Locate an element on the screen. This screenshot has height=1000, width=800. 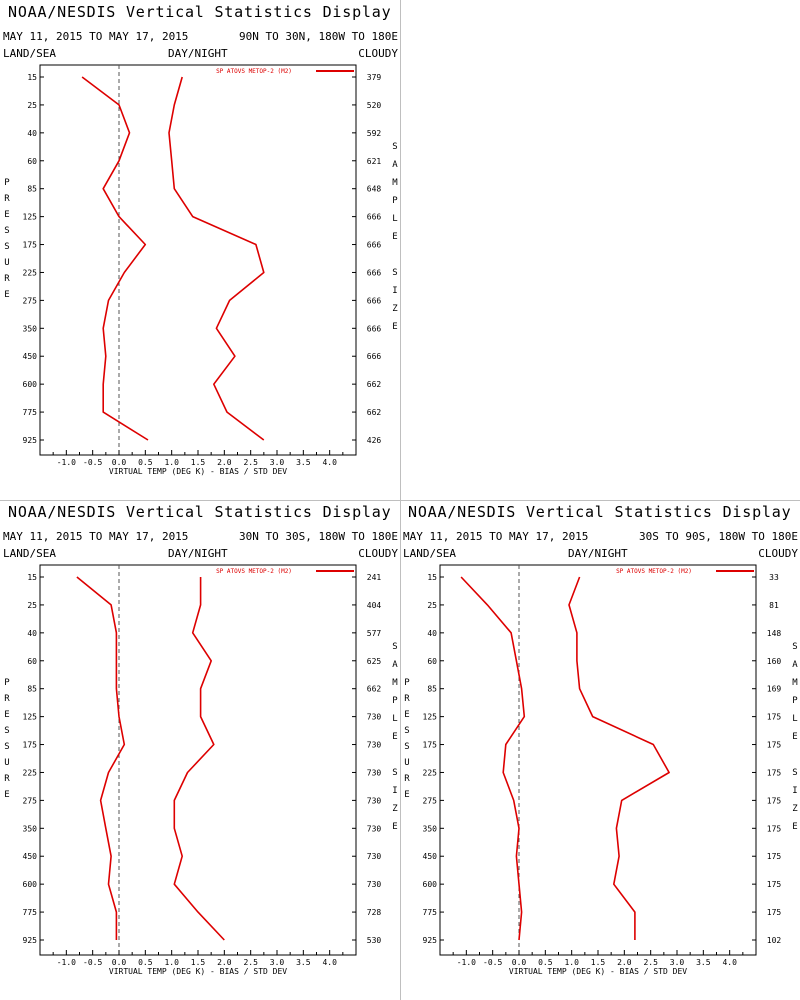
x-tick-label: 1.5 is located at coordinates (198, 462).